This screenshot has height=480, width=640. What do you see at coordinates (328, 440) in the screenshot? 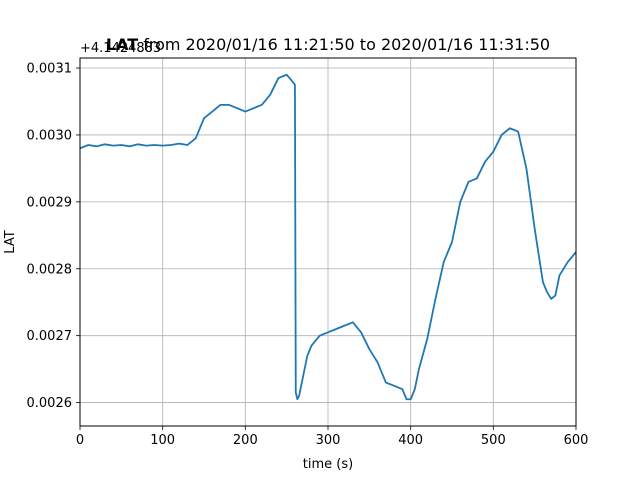
I see `x-tick-label: 300` at bounding box center [328, 440].